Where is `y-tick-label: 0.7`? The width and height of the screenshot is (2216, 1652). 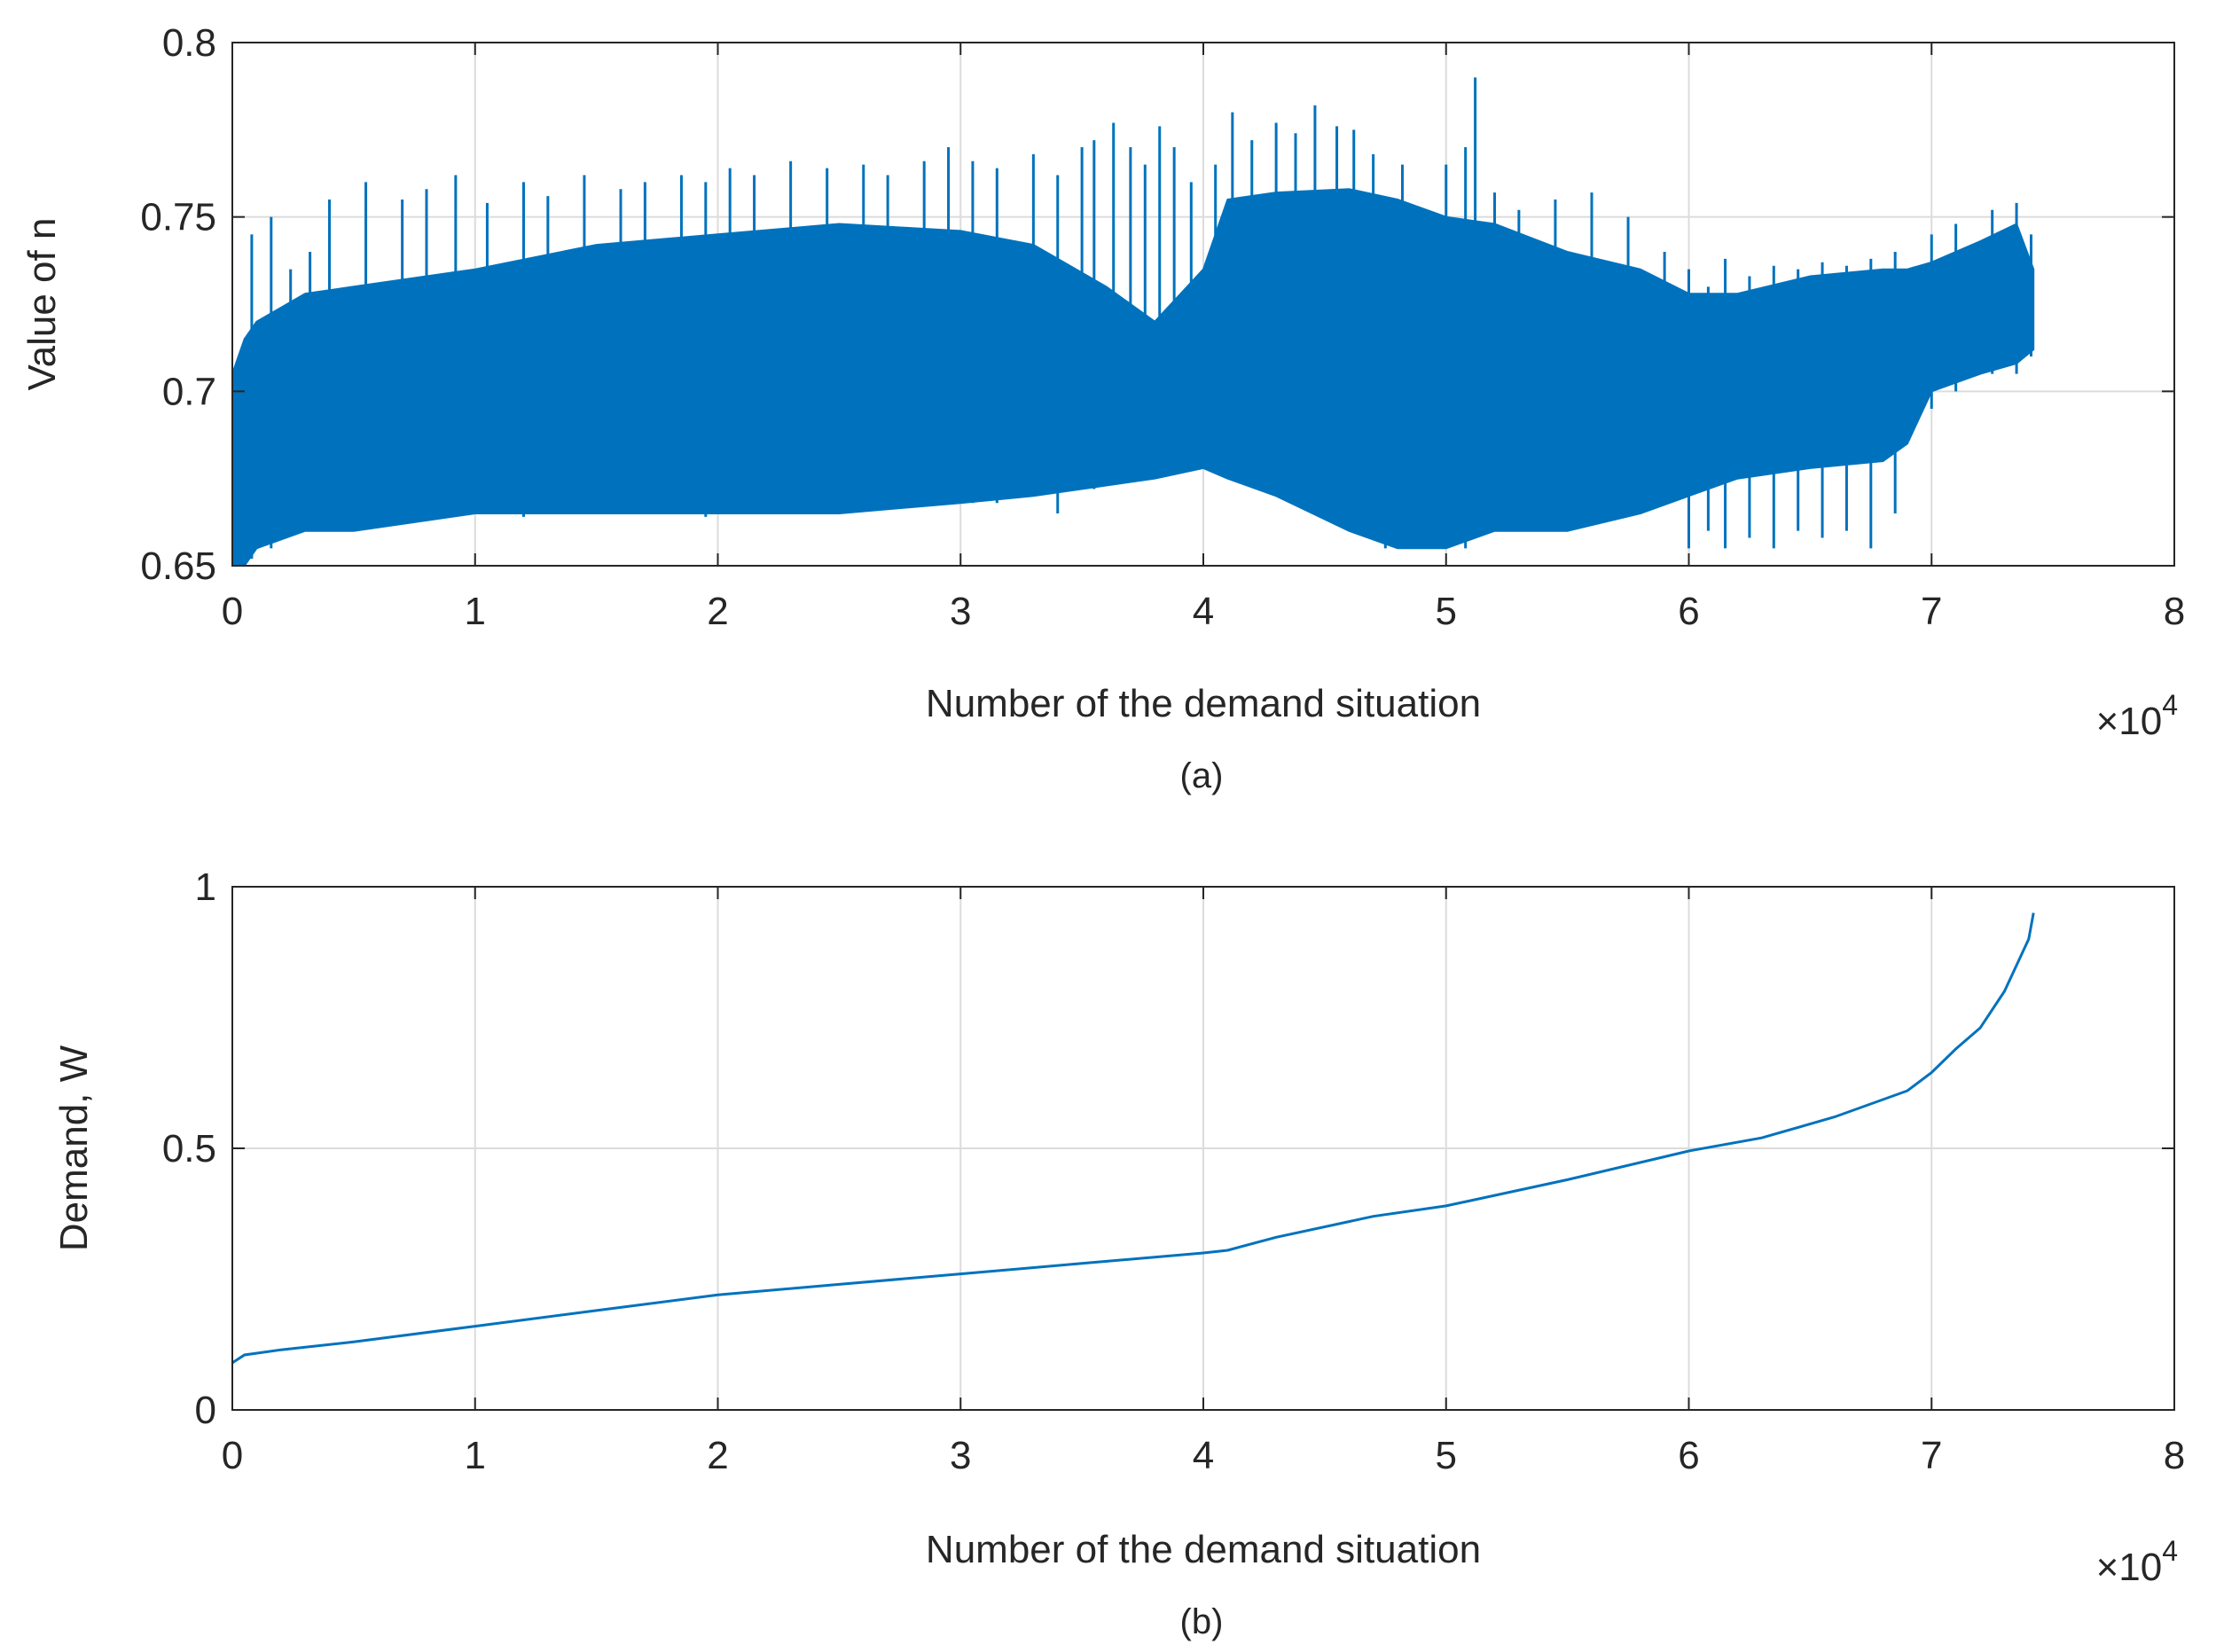
y-tick-label: 0.7 is located at coordinates (189, 391).